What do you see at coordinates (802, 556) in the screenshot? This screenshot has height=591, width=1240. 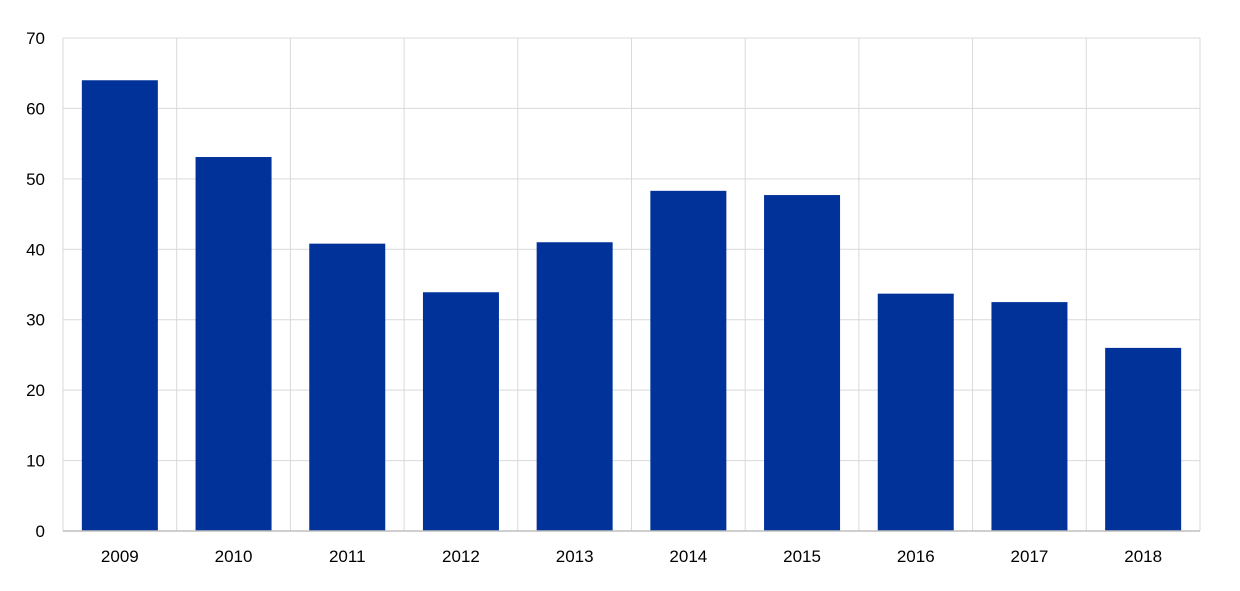 I see `x-tick-label: 2015` at bounding box center [802, 556].